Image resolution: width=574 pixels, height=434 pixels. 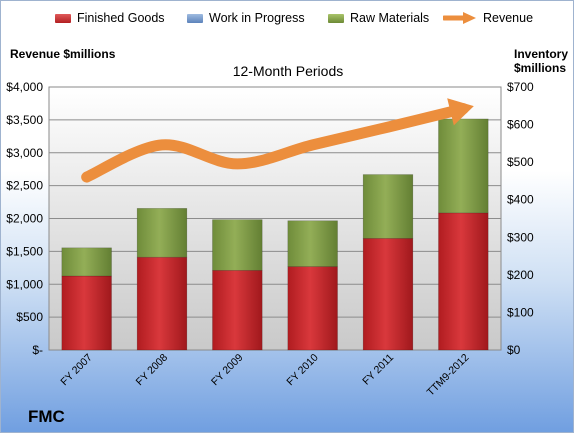 What do you see at coordinates (520, 237) in the screenshot?
I see `right-tick-label: $300` at bounding box center [520, 237].